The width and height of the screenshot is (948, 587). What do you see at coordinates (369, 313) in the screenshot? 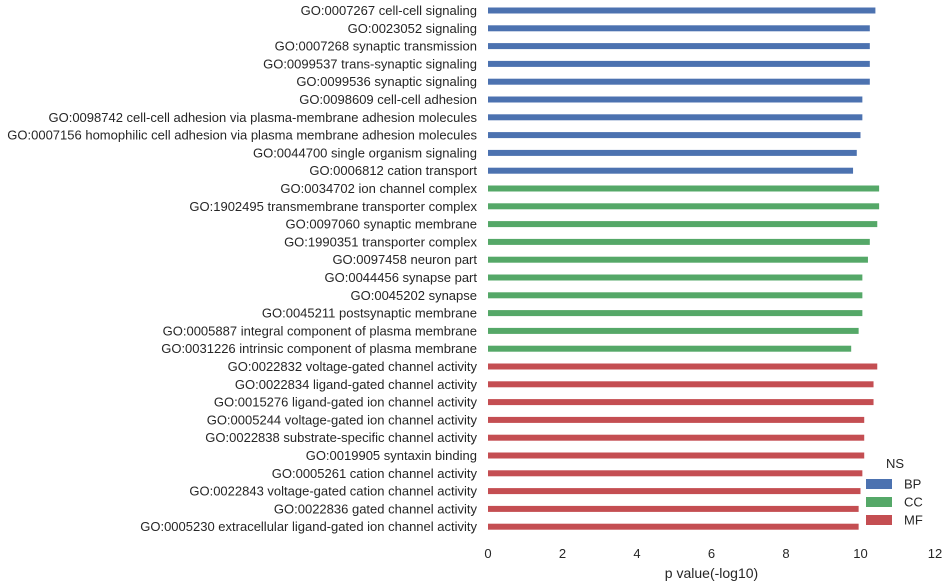
I see `category-label: GO:0045211 postsynaptic membrane` at bounding box center [369, 313].